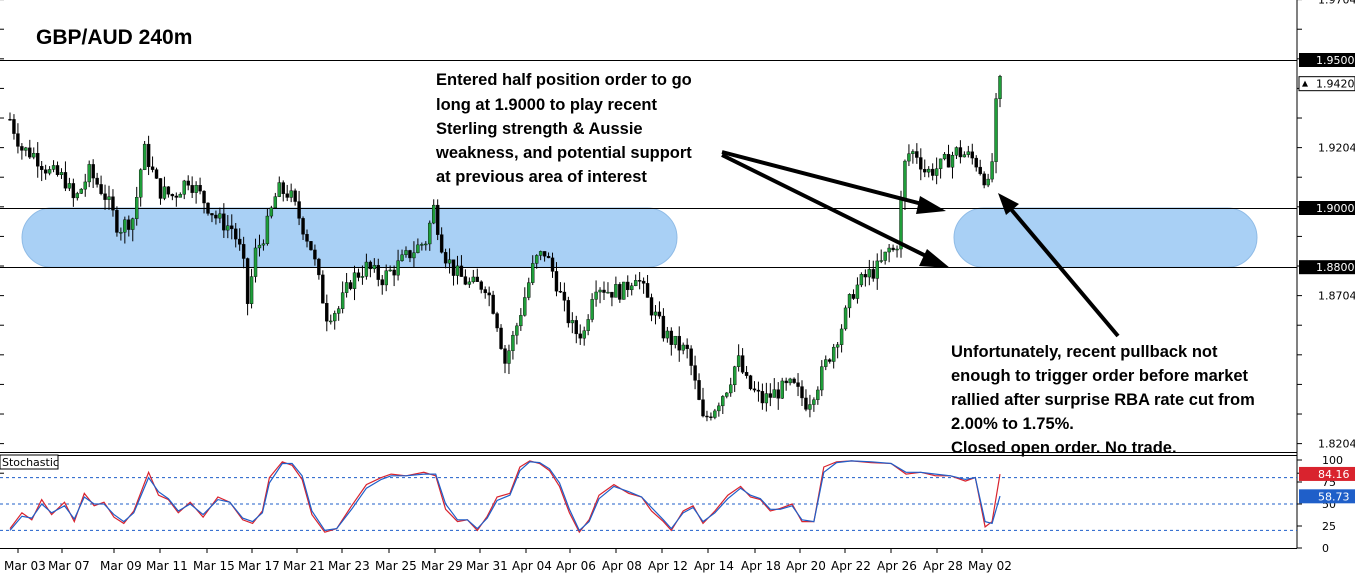 The image size is (1355, 573). What do you see at coordinates (1336, 3) in the screenshot?
I see `price-tick-label: 1.9704` at bounding box center [1336, 3].